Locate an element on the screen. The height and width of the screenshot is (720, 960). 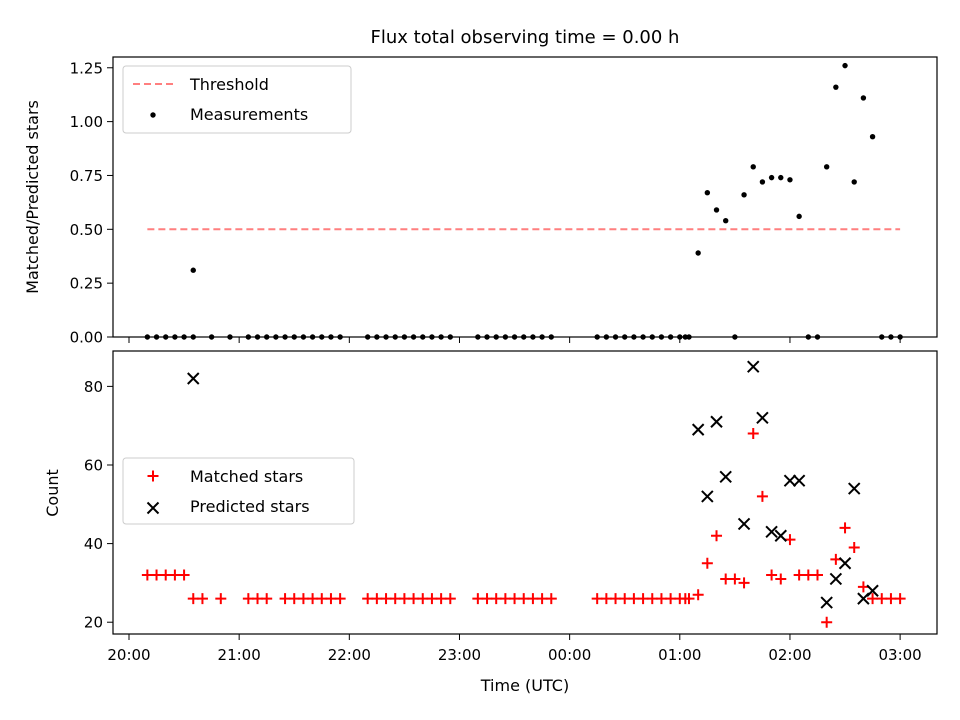
y-tick-label: 1.00 is located at coordinates (86, 122).